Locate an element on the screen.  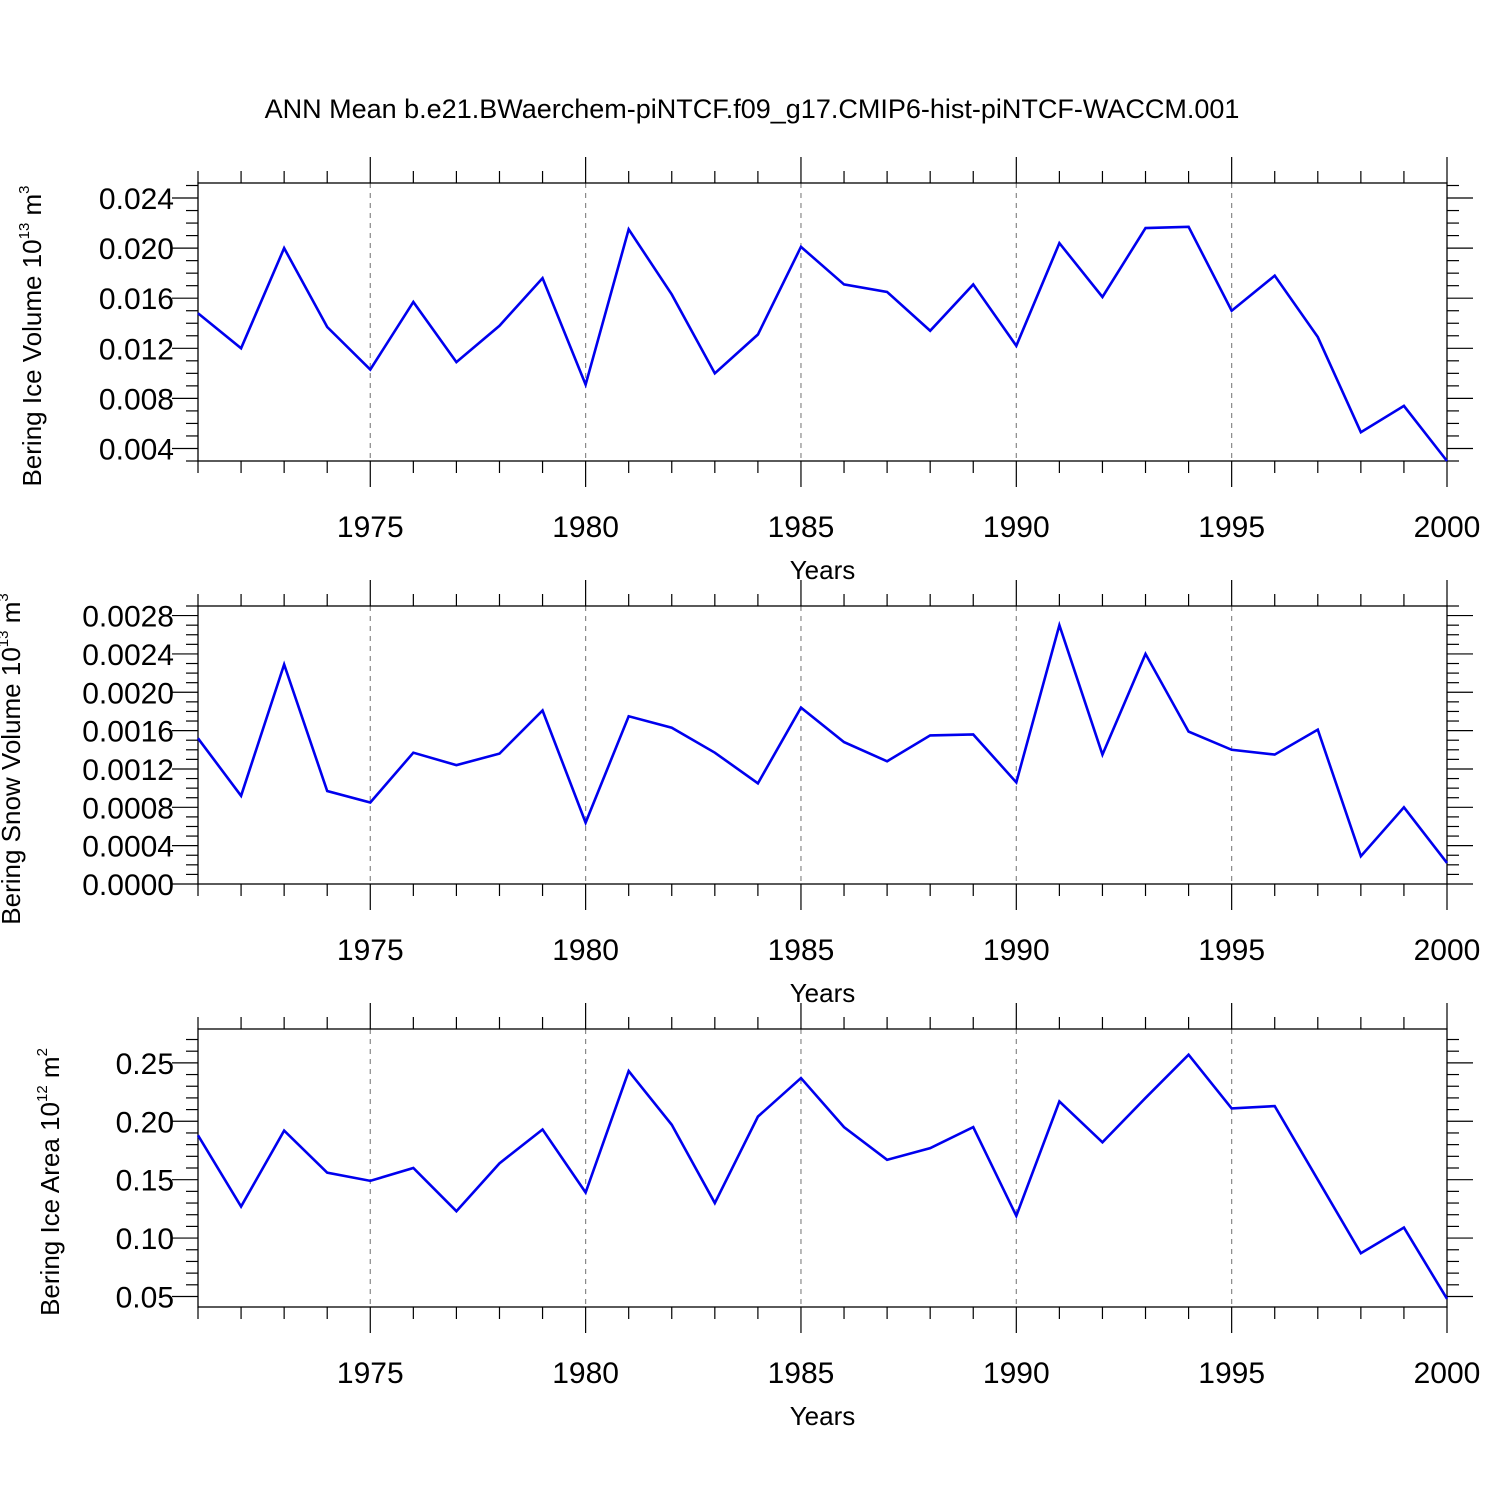
panel-2-x-tick-label: 1975 is located at coordinates (370, 950).